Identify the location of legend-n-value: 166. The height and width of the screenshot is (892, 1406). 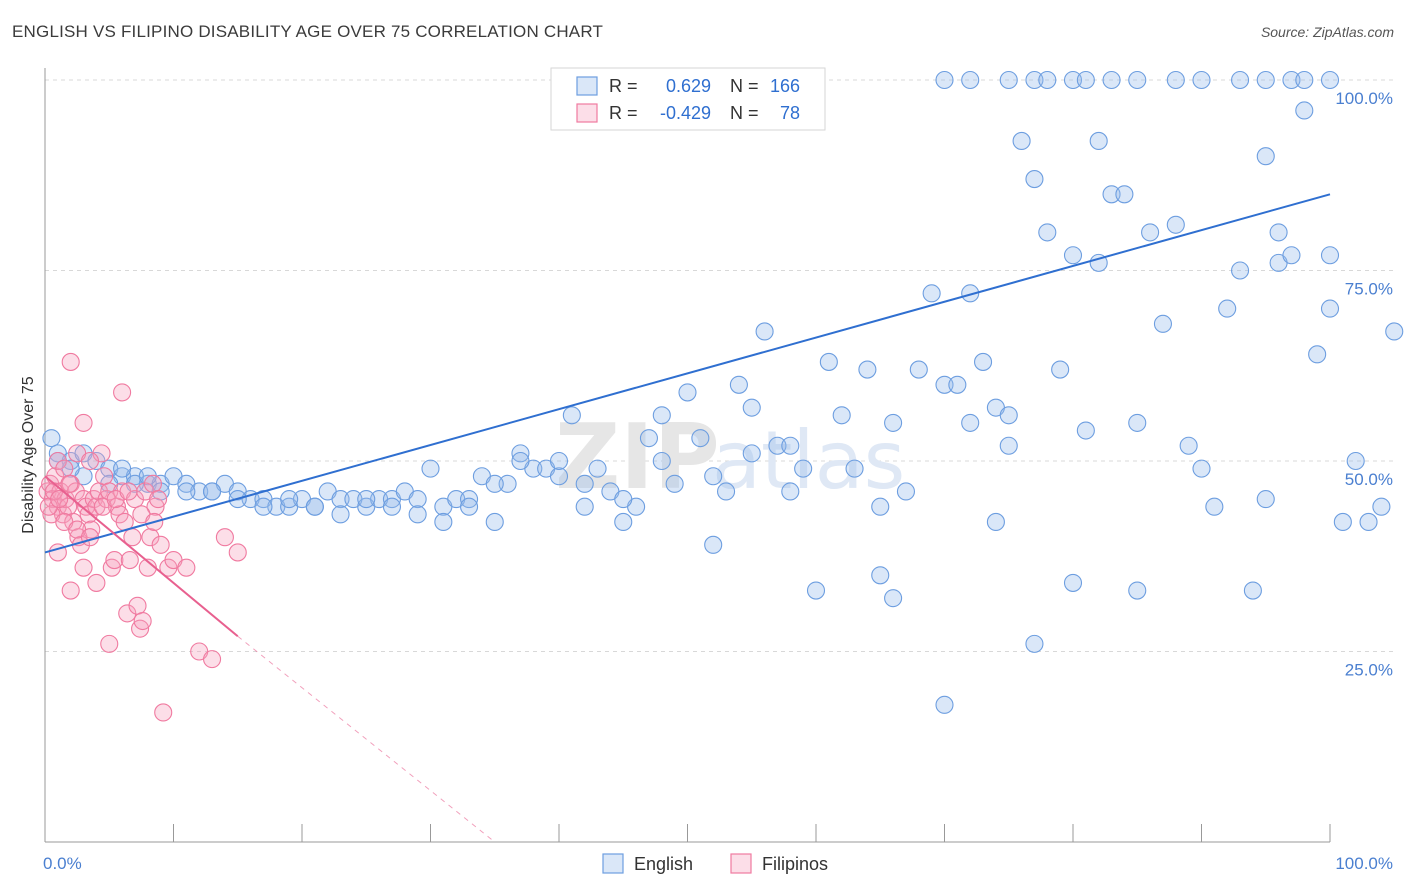
(785, 86).